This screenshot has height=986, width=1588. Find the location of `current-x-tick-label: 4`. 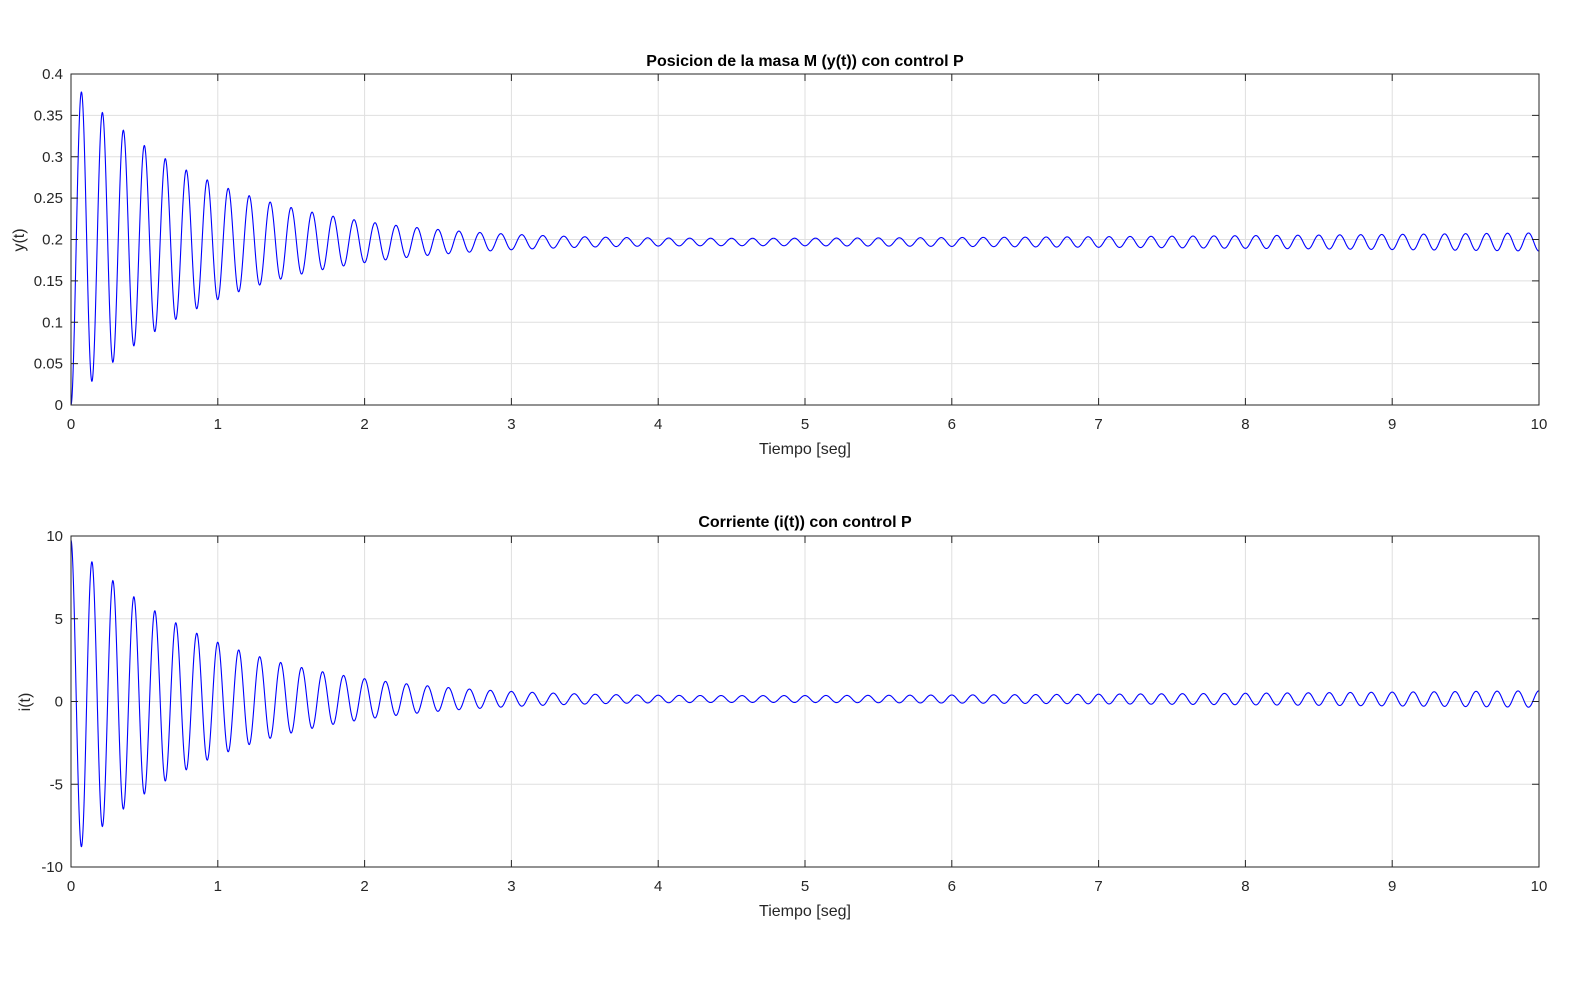

current-x-tick-label: 4 is located at coordinates (658, 886).